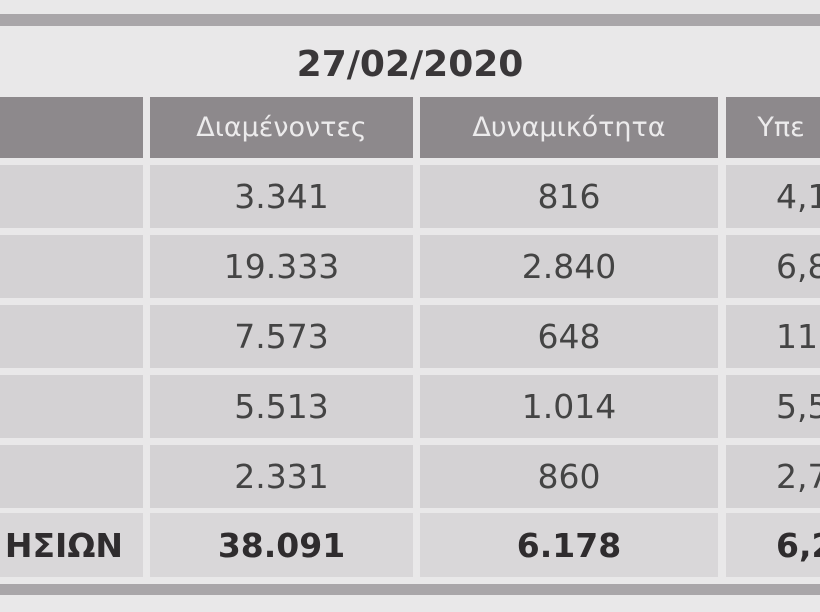 This screenshot has width=820, height=612. Describe the element at coordinates (773, 266) in the screenshot. I see `table-cell: 6,8` at that location.